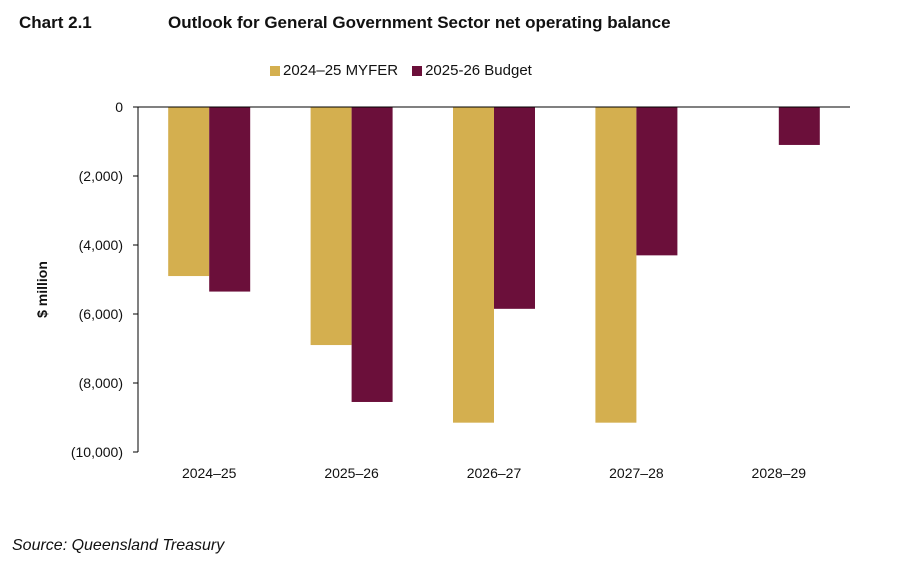  Describe the element at coordinates (478, 70) in the screenshot. I see `legend-label-budget: 2025-26 Budget` at that location.